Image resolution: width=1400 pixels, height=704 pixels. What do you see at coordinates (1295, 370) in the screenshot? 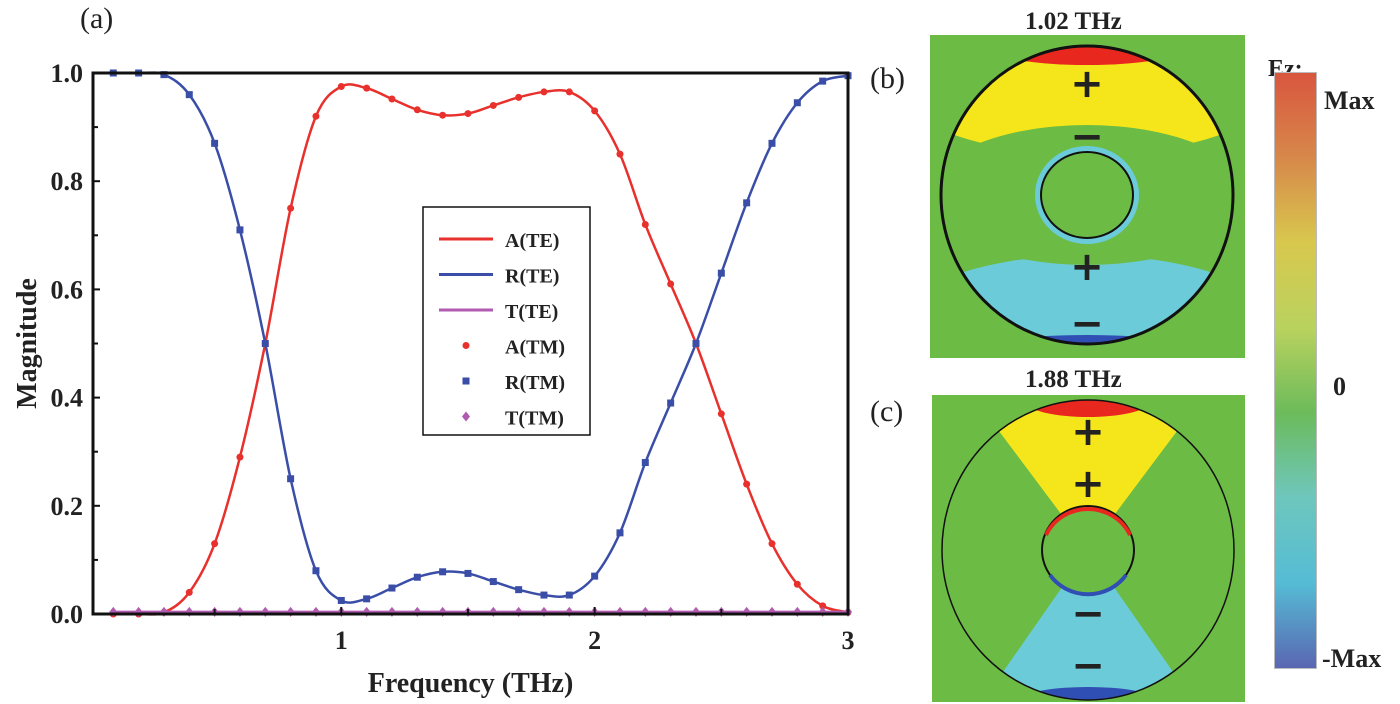
I see `colorbar` at bounding box center [1295, 370].